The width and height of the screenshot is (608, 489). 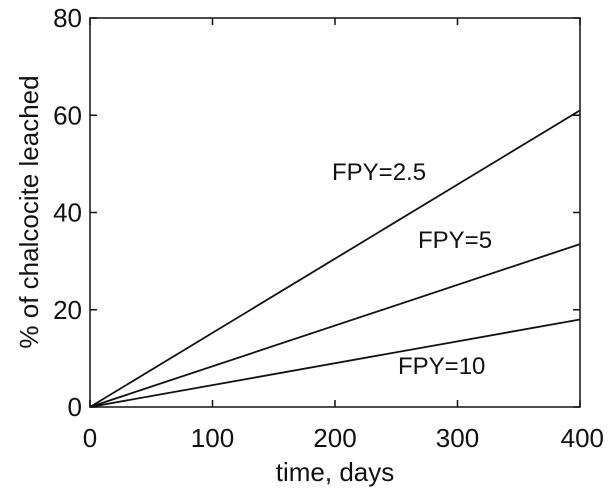 What do you see at coordinates (335, 472) in the screenshot?
I see `x-axis-label: time, days` at bounding box center [335, 472].